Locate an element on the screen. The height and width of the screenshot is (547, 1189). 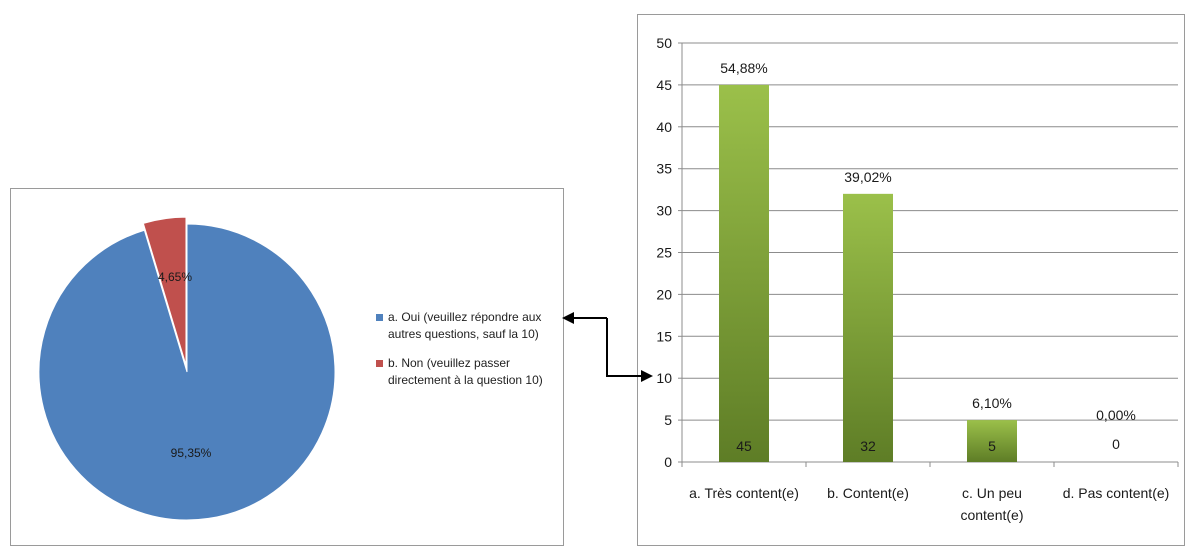
pie-slice-non is located at coordinates (164, 291).